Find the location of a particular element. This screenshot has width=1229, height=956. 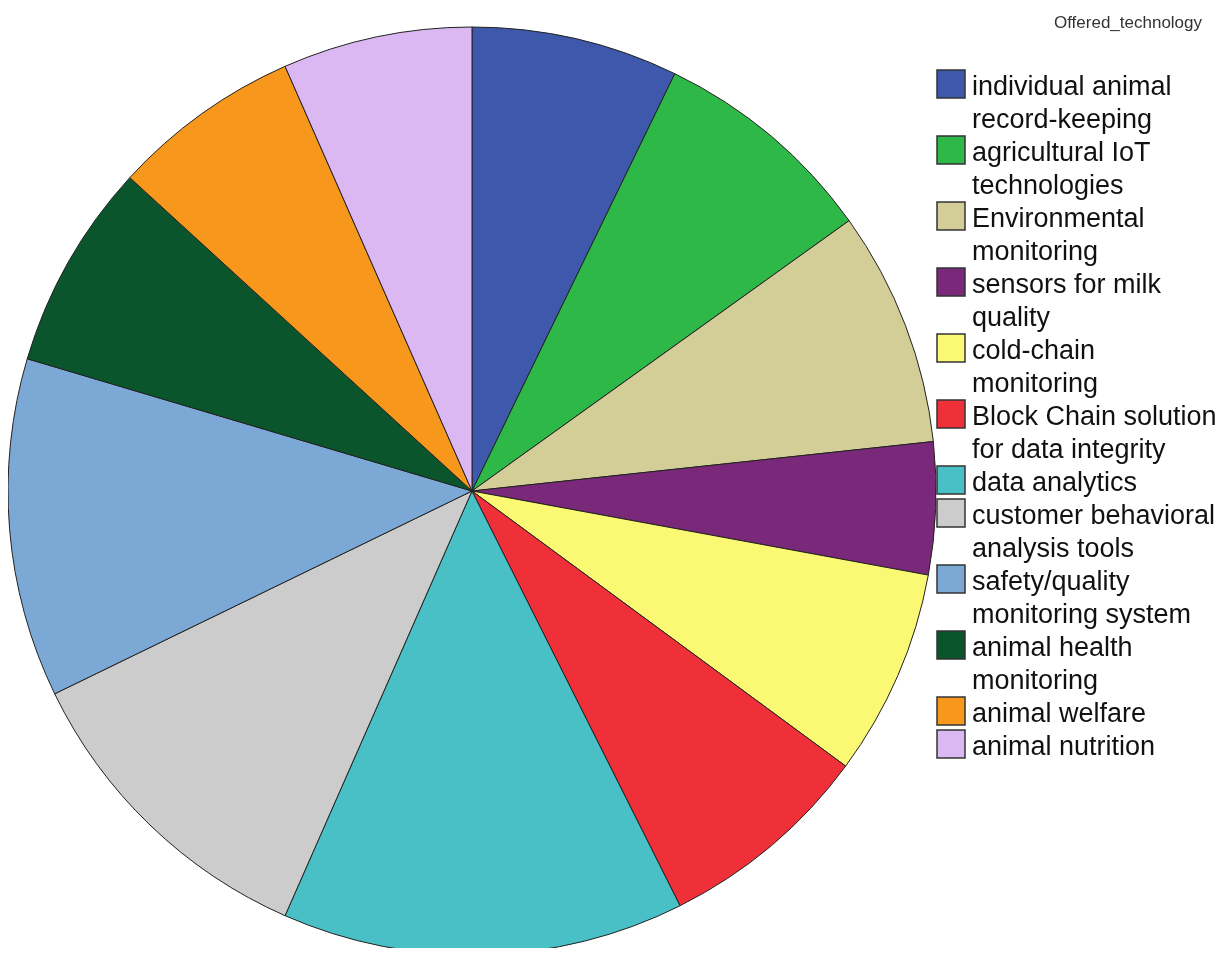

legend-title: Offered_technology is located at coordinates (1128, 22).